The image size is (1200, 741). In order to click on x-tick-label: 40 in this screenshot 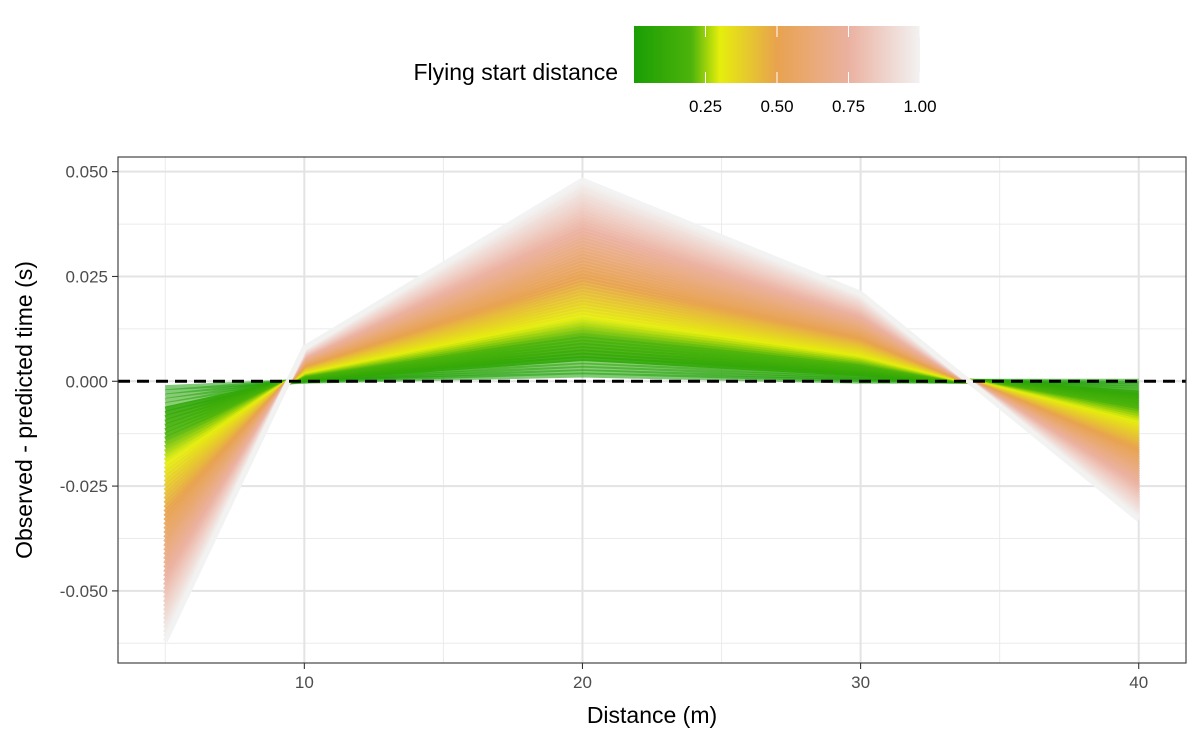, I will do `click(1138, 682)`.